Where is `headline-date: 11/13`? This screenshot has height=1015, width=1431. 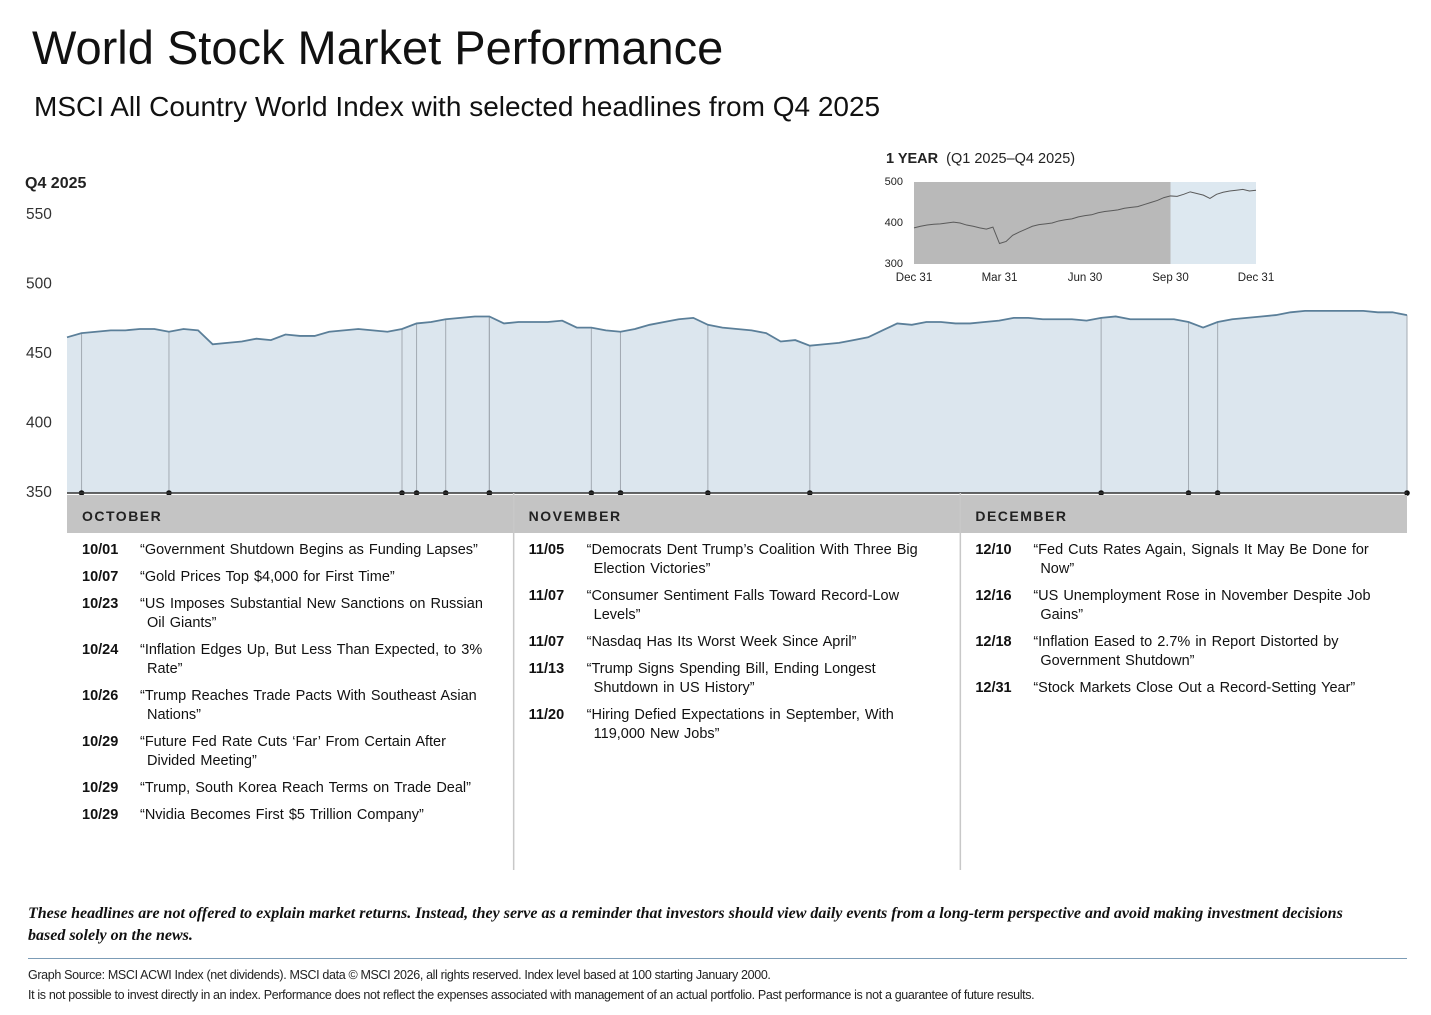 headline-date: 11/13 is located at coordinates (546, 669).